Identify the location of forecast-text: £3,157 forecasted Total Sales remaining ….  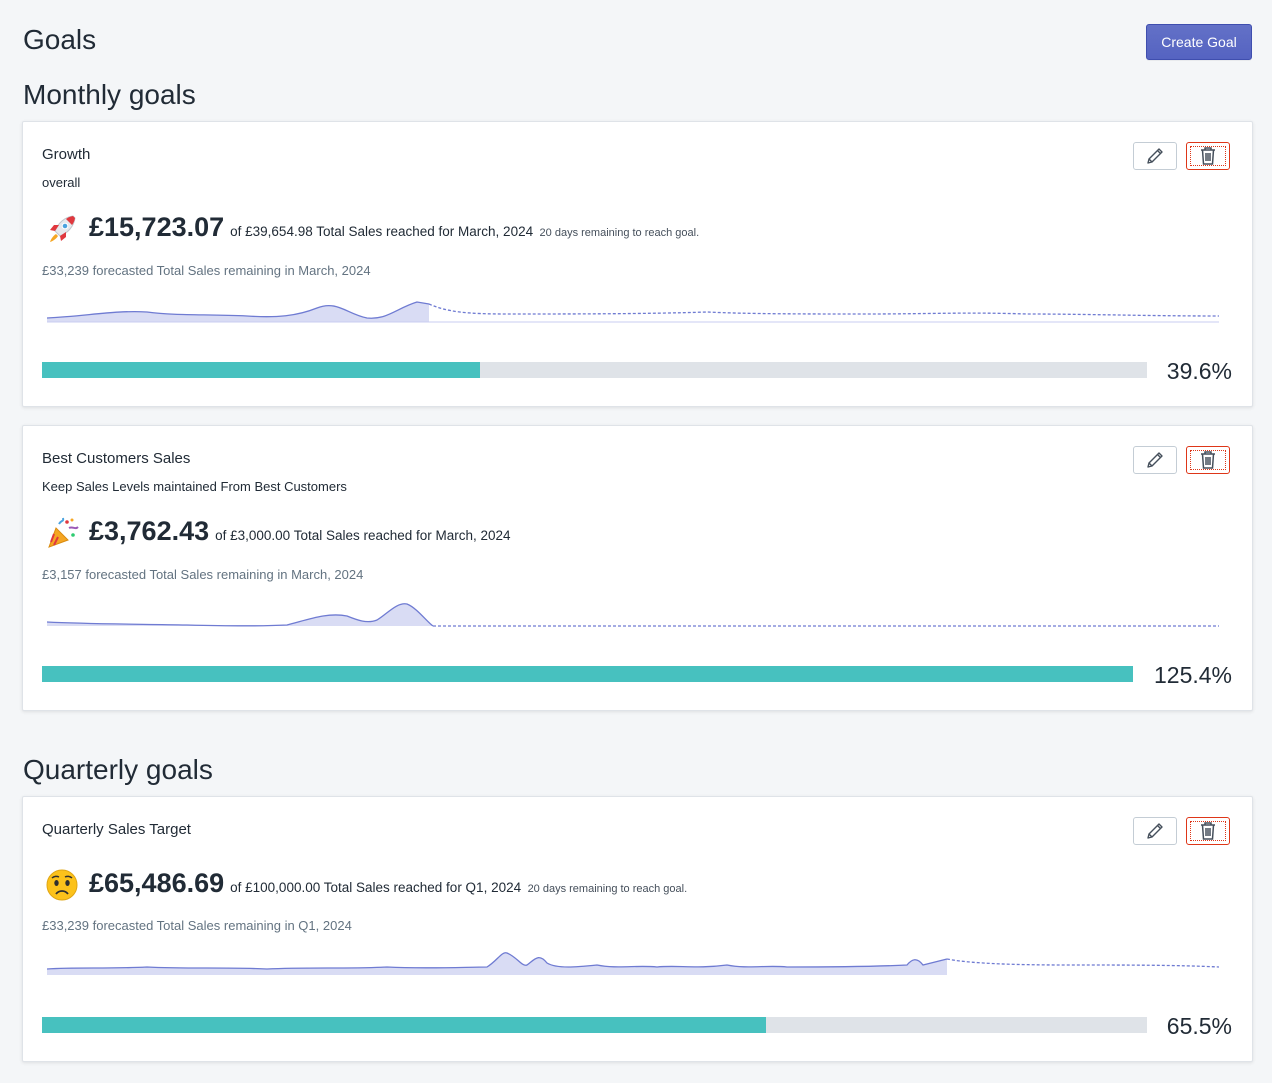
(203, 574).